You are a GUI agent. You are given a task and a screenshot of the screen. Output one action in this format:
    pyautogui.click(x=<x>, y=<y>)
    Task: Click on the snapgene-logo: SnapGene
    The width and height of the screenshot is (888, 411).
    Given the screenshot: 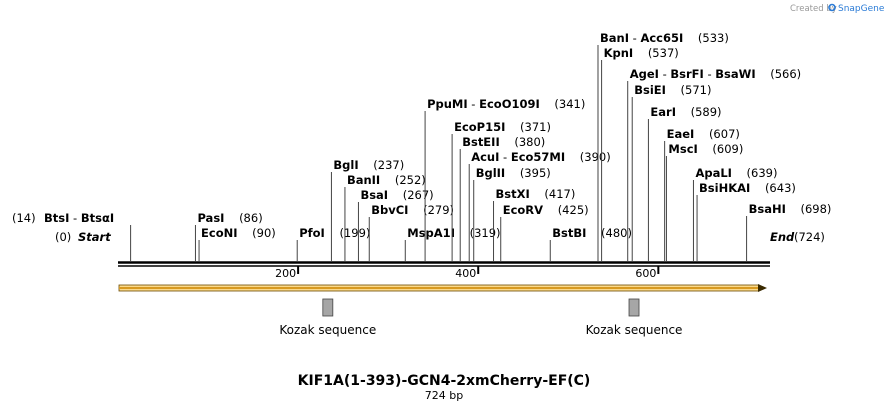 What is the action you would take?
    pyautogui.click(x=856, y=8)
    